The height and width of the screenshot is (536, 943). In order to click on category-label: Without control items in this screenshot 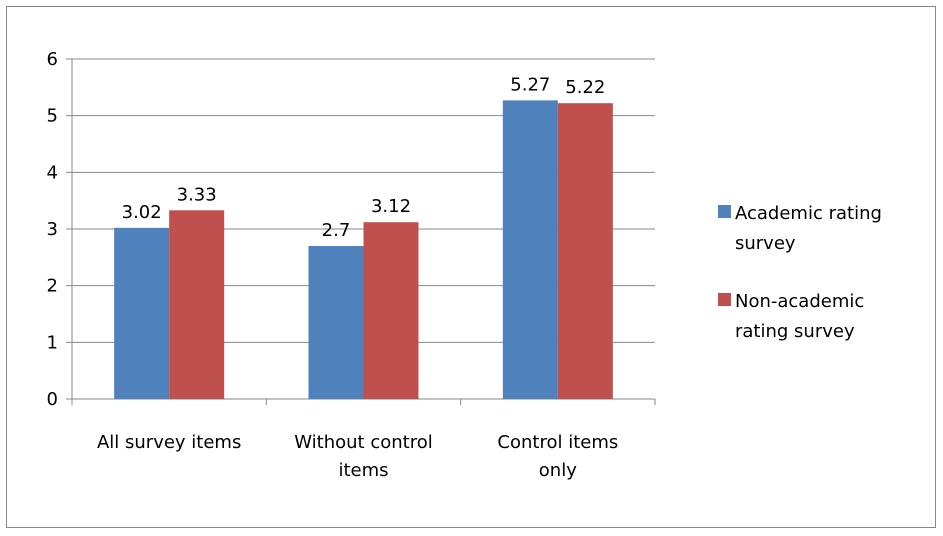, I will do `click(363, 456)`.